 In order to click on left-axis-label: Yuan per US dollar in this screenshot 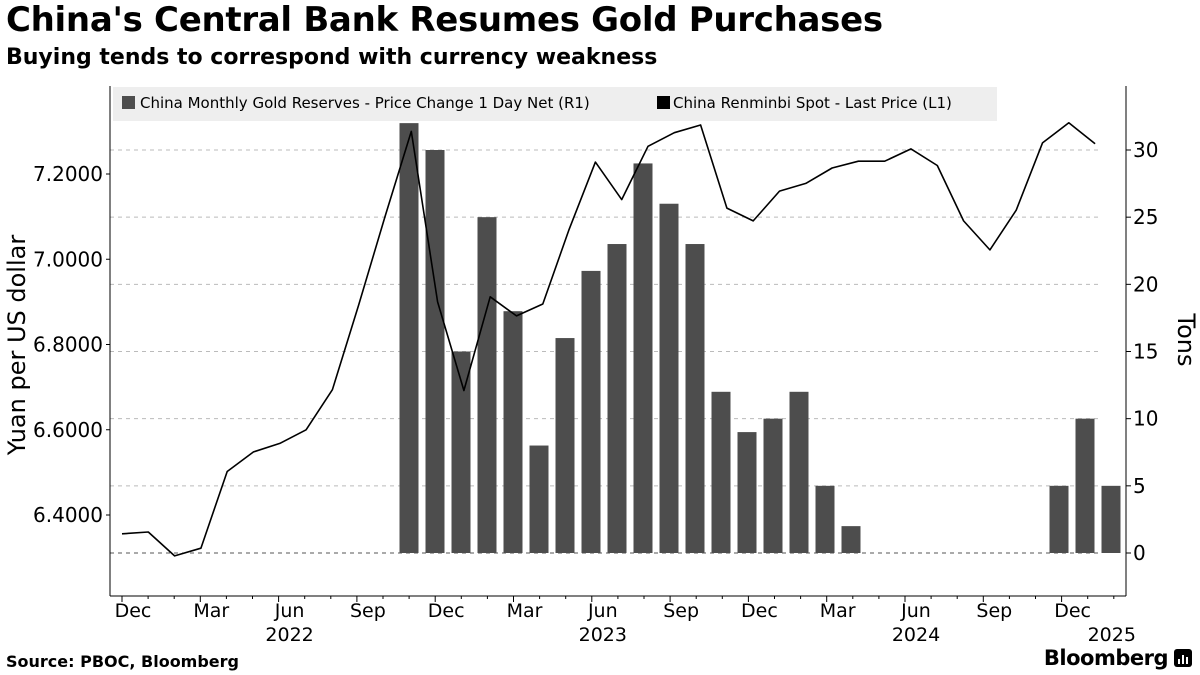, I will do `click(17, 346)`.